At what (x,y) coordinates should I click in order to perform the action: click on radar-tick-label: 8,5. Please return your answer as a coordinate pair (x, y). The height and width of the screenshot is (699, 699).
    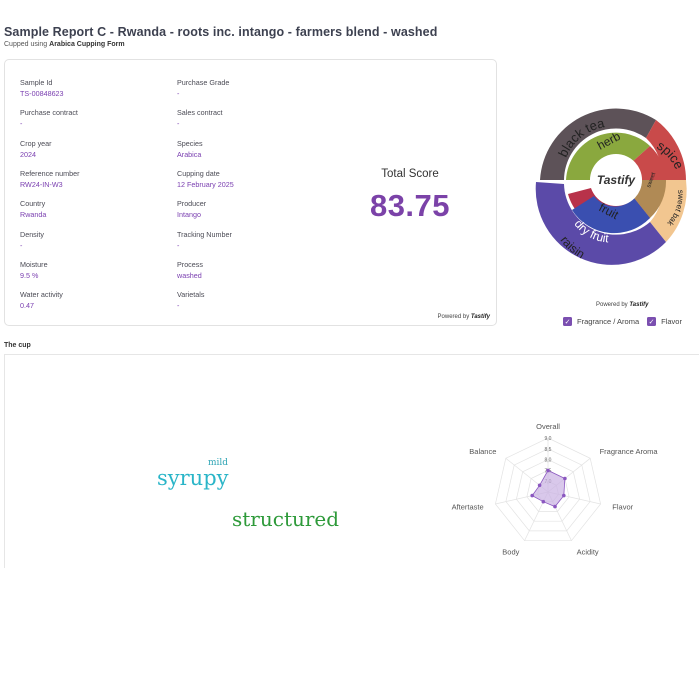
    Looking at the image, I should click on (548, 450).